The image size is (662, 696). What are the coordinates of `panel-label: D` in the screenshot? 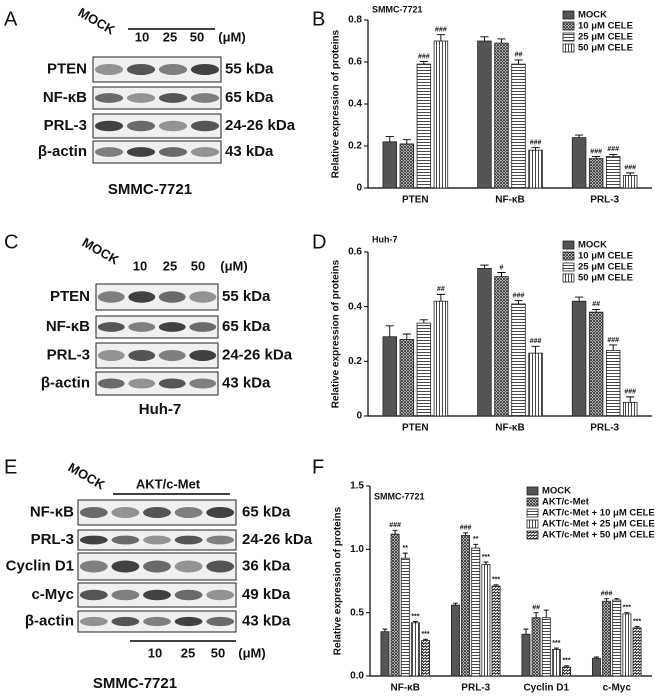 It's located at (319, 242).